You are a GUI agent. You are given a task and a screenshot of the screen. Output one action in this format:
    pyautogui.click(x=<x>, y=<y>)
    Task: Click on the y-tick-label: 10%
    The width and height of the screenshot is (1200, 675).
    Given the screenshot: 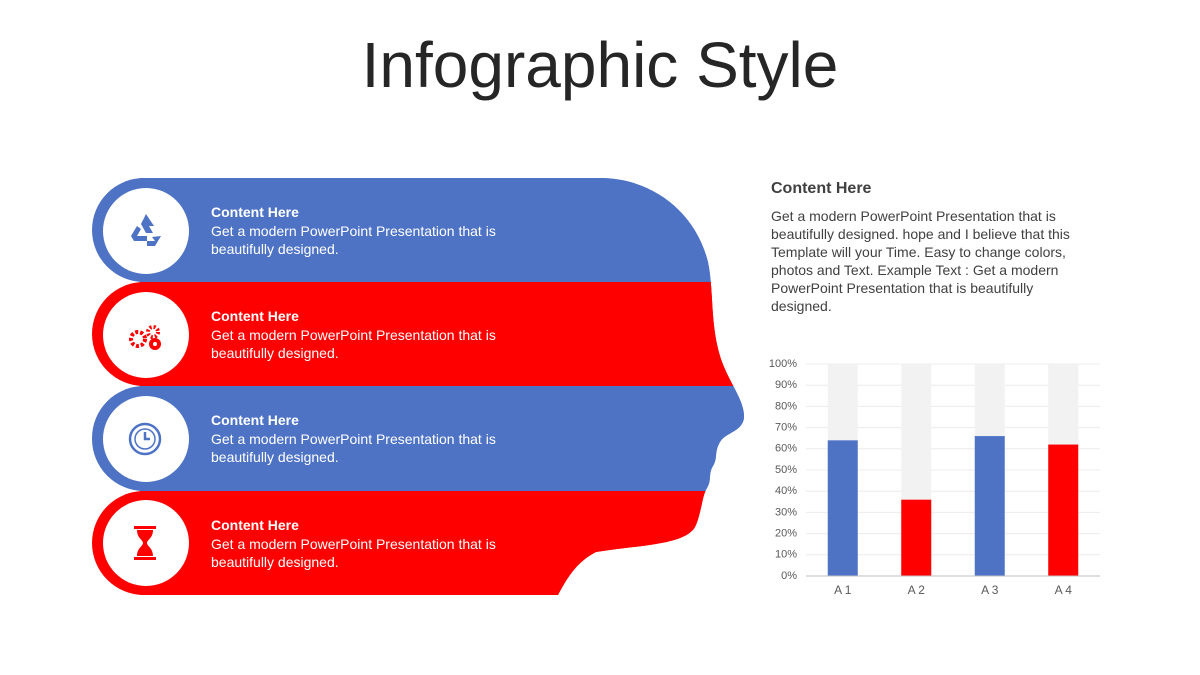 What is the action you would take?
    pyautogui.click(x=786, y=555)
    